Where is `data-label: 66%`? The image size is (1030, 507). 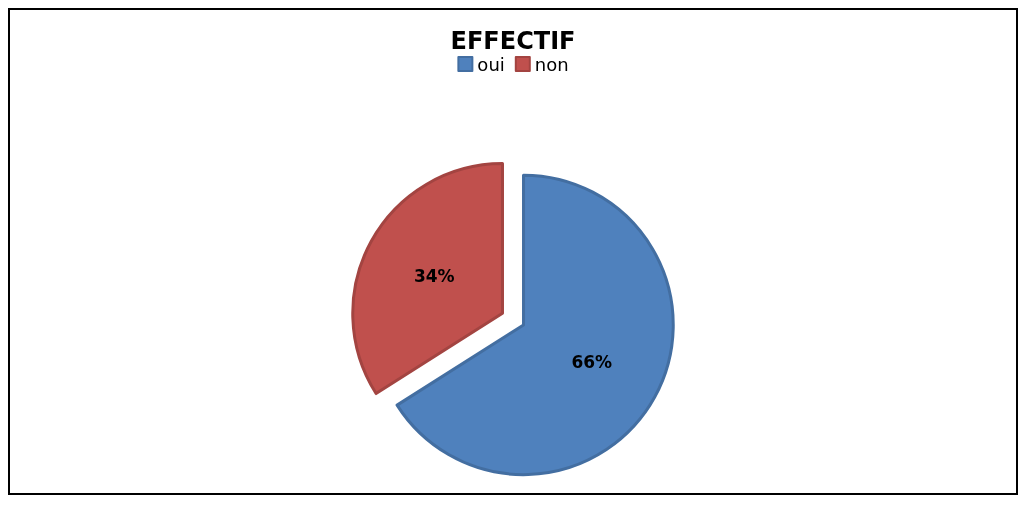 data-label: 66% is located at coordinates (592, 362).